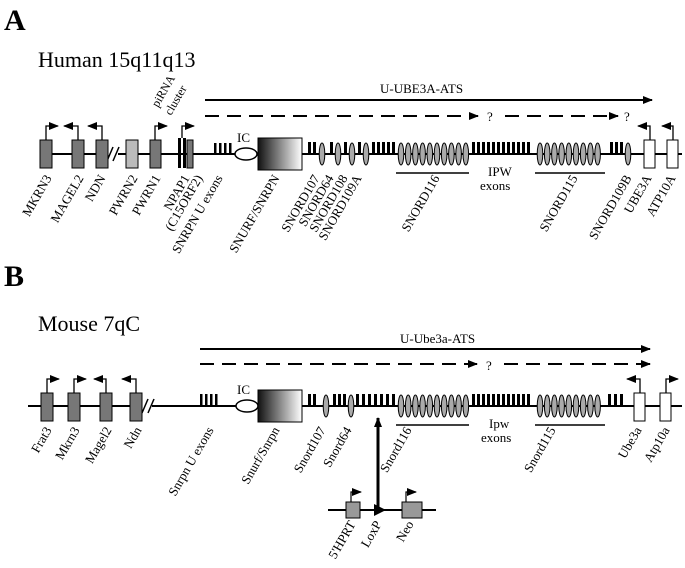 The width and height of the screenshot is (685, 568). I want to click on ndn-direction-arrow, so click(95, 131).